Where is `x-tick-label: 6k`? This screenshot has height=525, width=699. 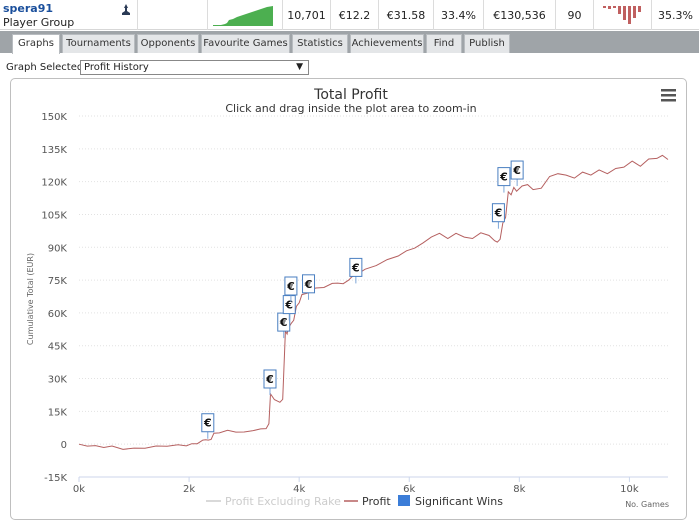 x-tick-label: 6k is located at coordinates (409, 489).